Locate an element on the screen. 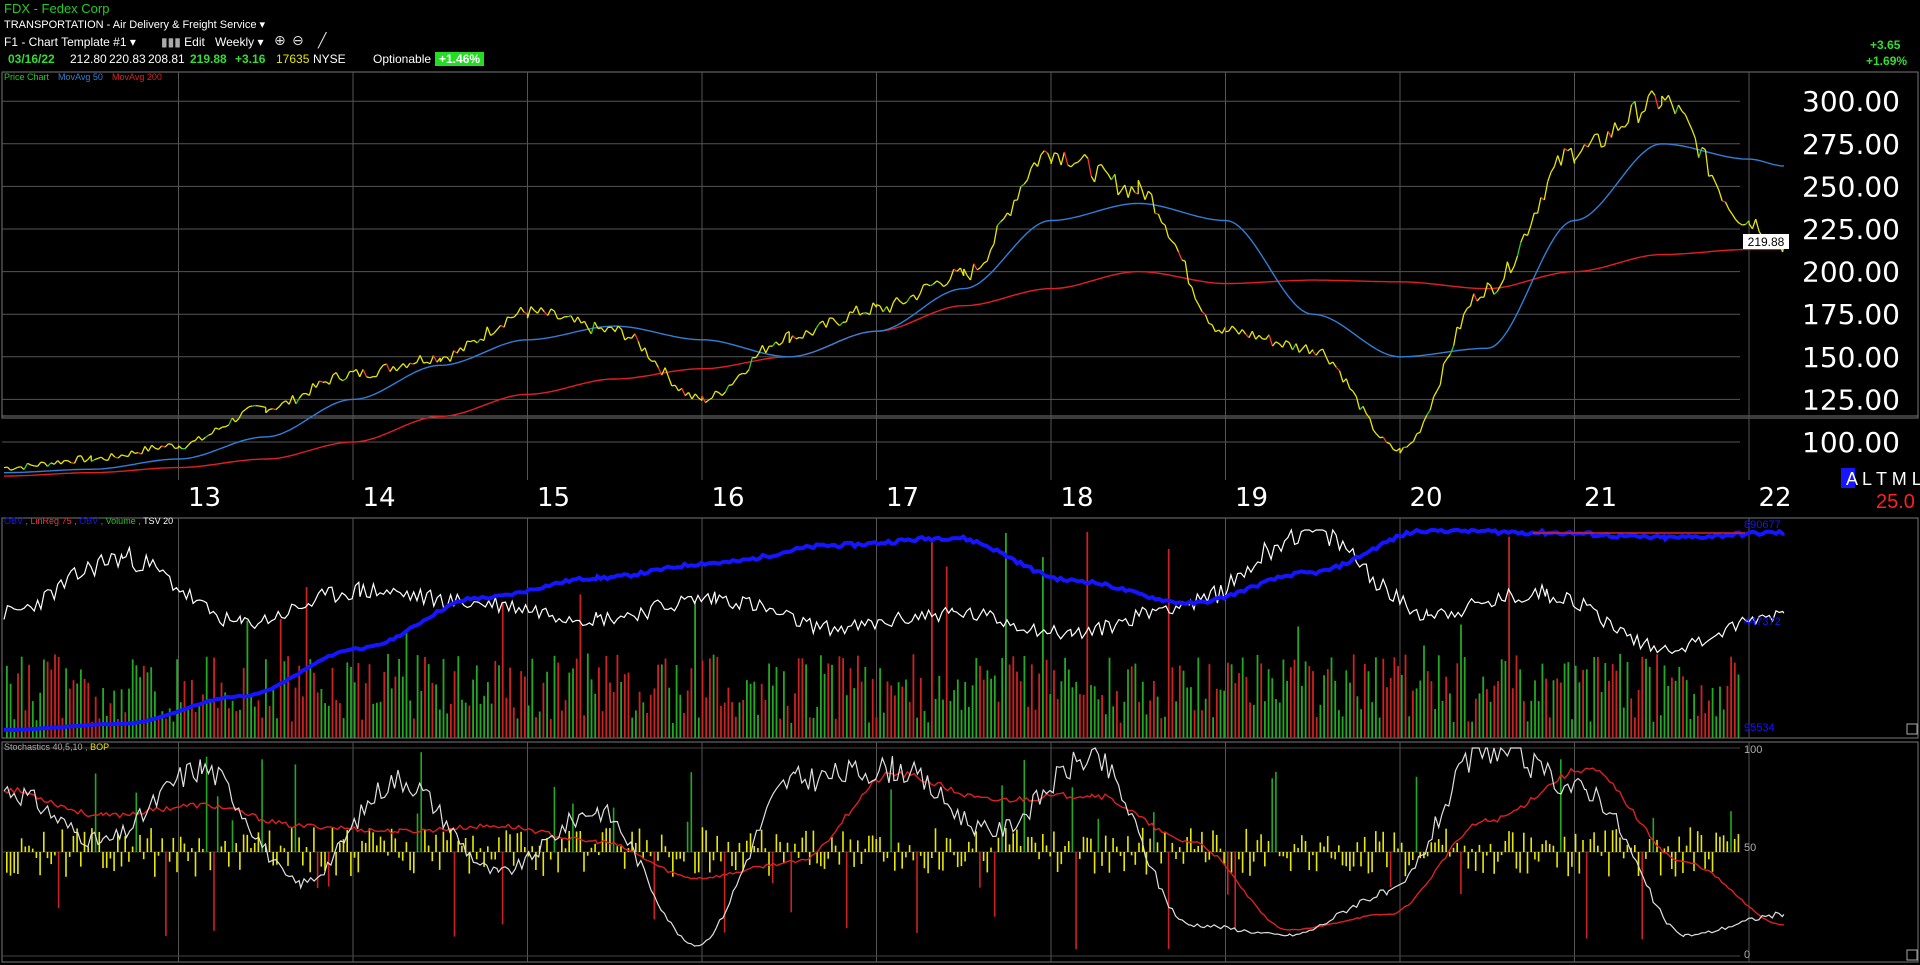  draw-line-icon: ╱ is located at coordinates (322, 40).